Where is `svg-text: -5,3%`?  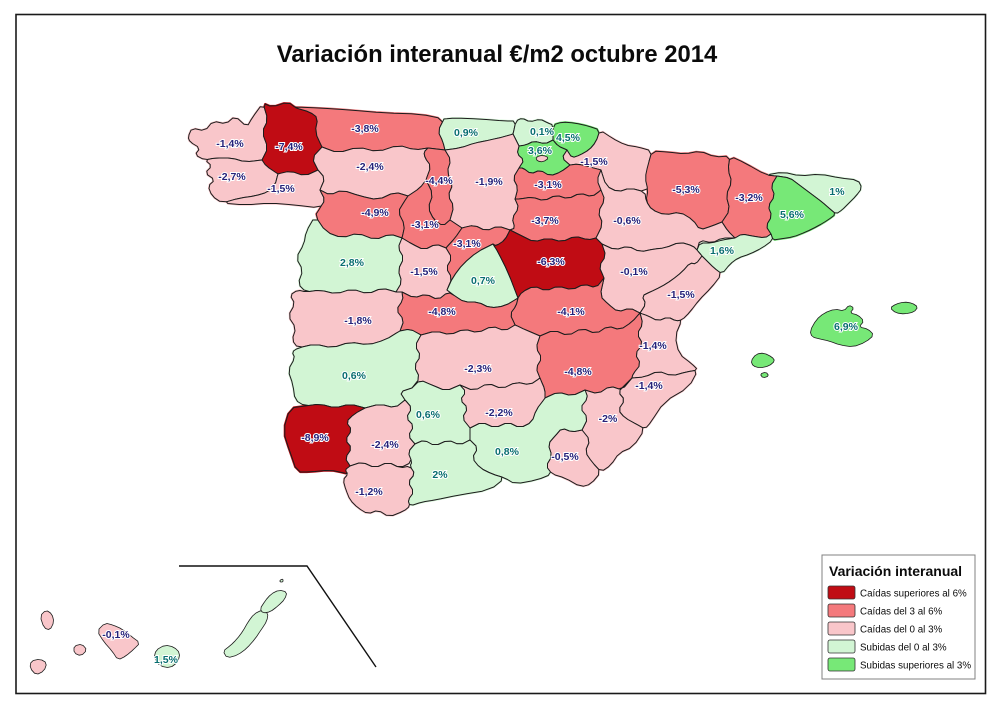
svg-text: -5,3% is located at coordinates (686, 190).